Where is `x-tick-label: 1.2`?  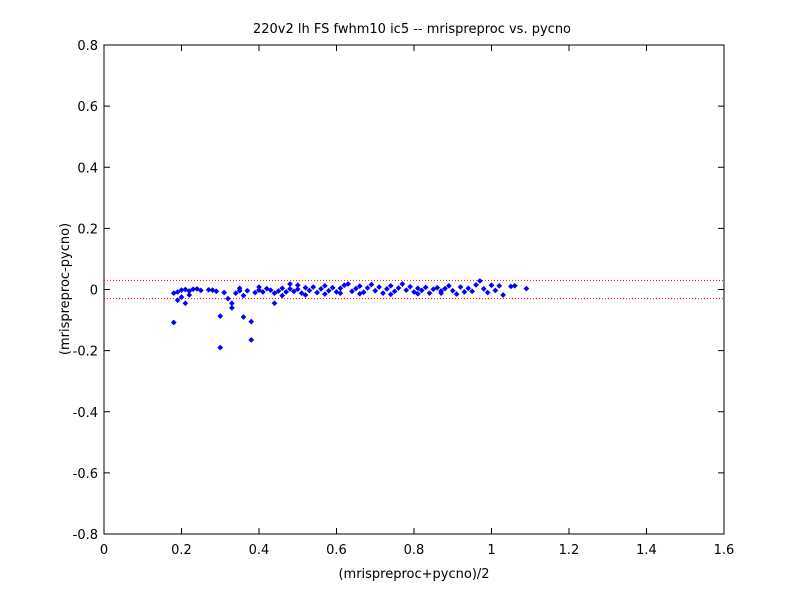 x-tick-label: 1.2 is located at coordinates (569, 550).